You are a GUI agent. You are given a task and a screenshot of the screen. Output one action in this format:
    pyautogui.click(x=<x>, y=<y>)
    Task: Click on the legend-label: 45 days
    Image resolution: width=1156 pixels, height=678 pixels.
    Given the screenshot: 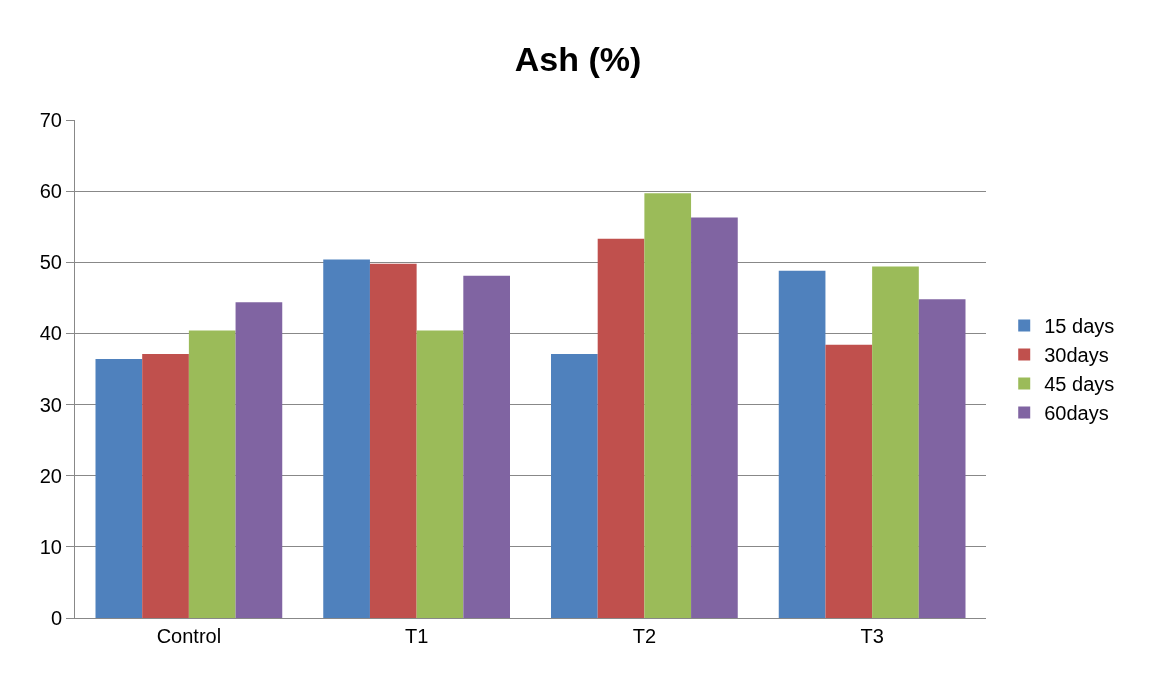 What is the action you would take?
    pyautogui.click(x=1079, y=384)
    